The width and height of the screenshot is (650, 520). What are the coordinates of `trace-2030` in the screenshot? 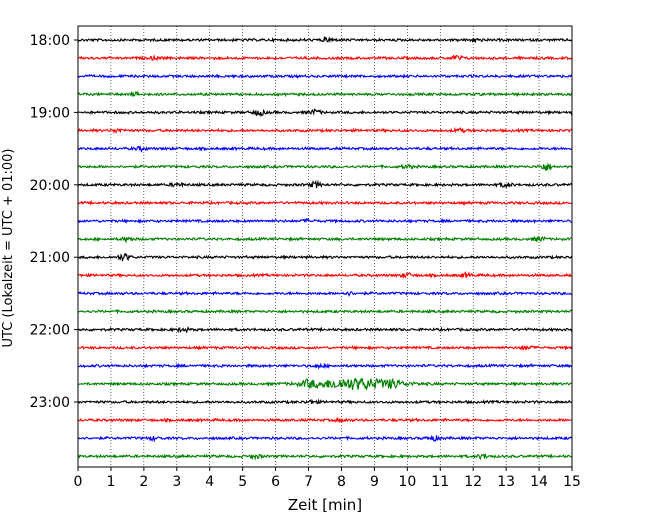 It's located at (325, 220).